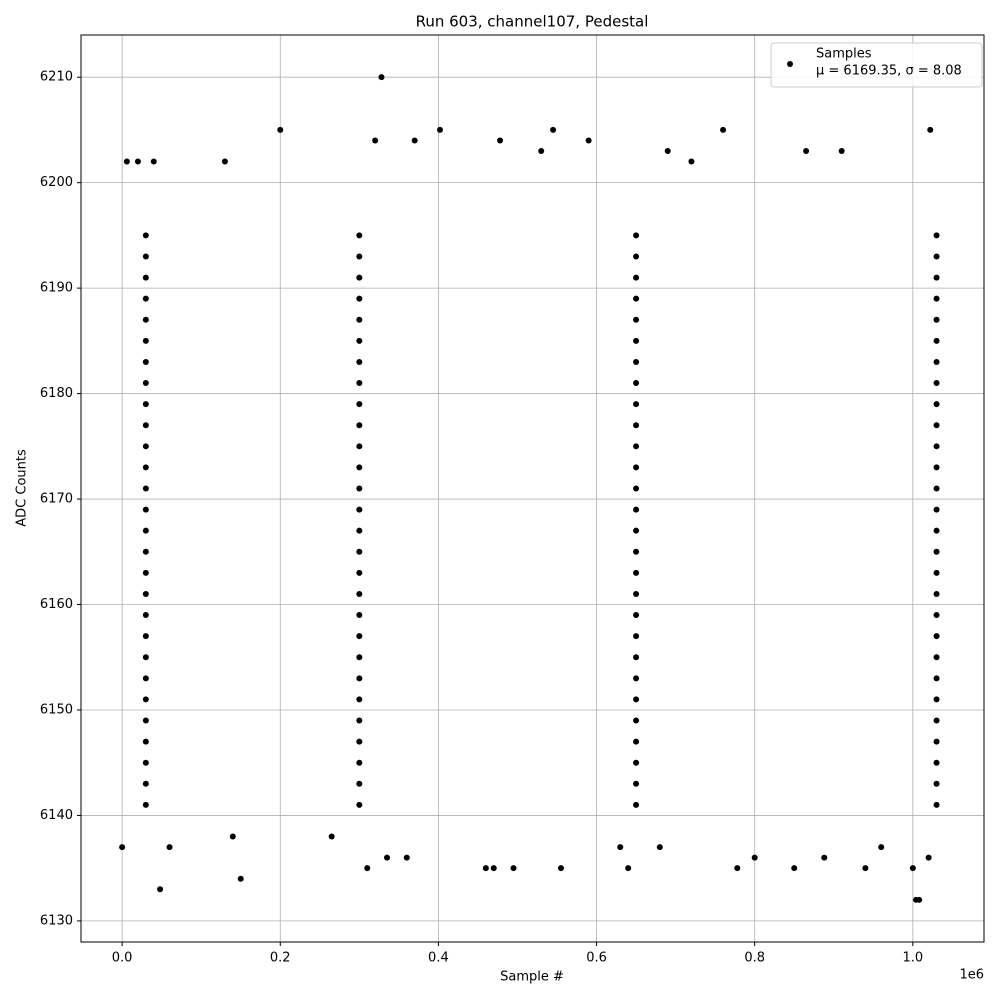 The width and height of the screenshot is (1000, 1000). Describe the element at coordinates (56, 182) in the screenshot. I see `y-tick-label: 6200` at that location.